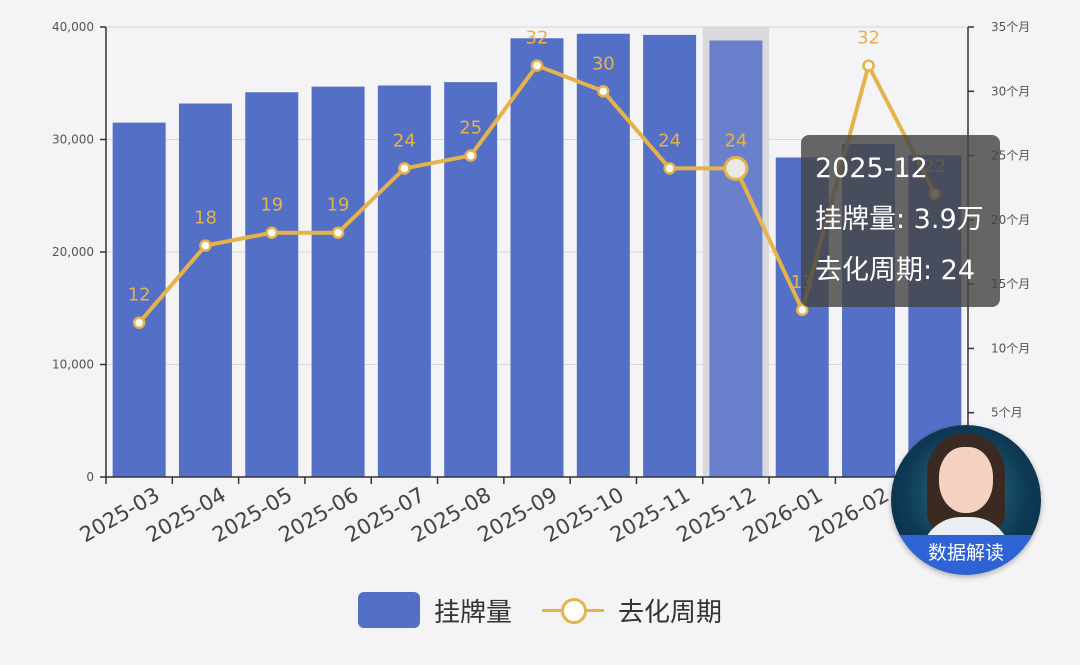 The width and height of the screenshot is (1080, 665). Describe the element at coordinates (1007, 413) in the screenshot. I see `y-right-tick-label: 5个月` at that location.